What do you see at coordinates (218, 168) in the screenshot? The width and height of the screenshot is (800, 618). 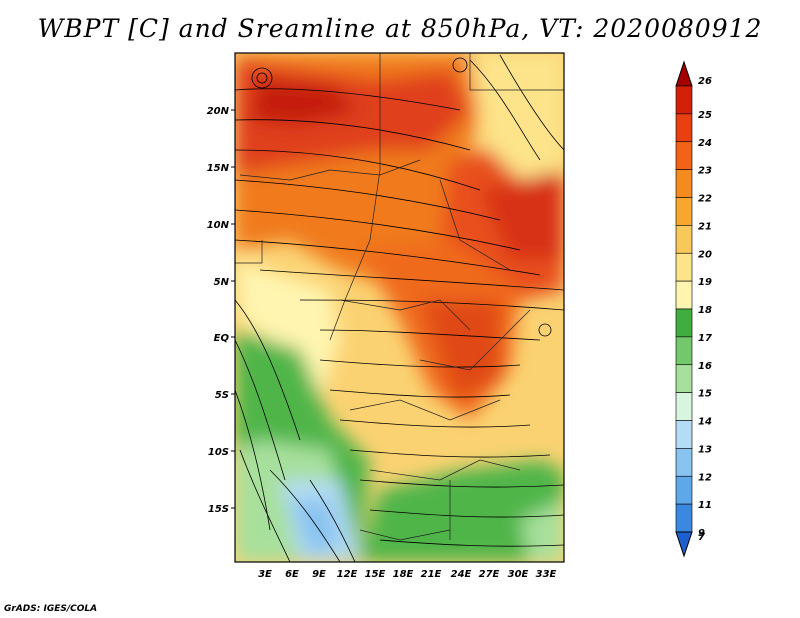 I see `lat-label: 15N` at bounding box center [218, 168].